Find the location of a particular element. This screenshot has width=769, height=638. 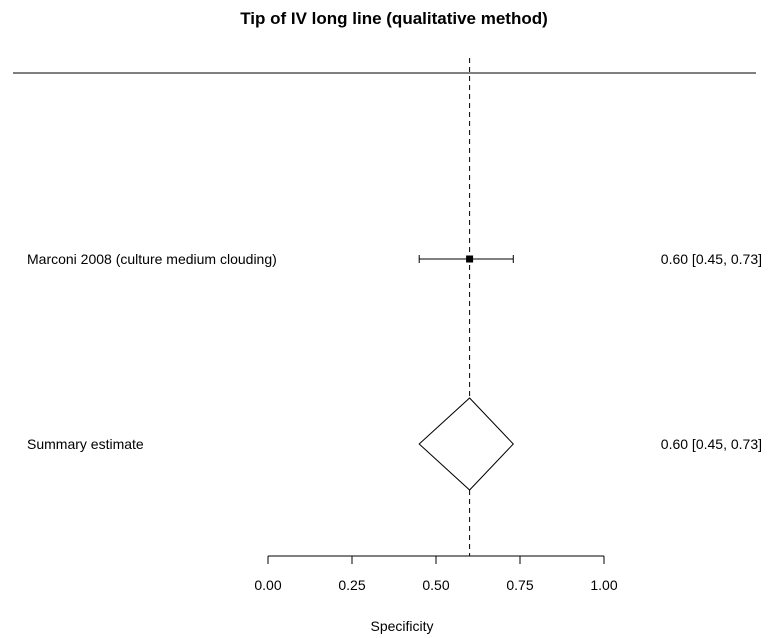

x-axis-label: Specificity is located at coordinates (401, 626).